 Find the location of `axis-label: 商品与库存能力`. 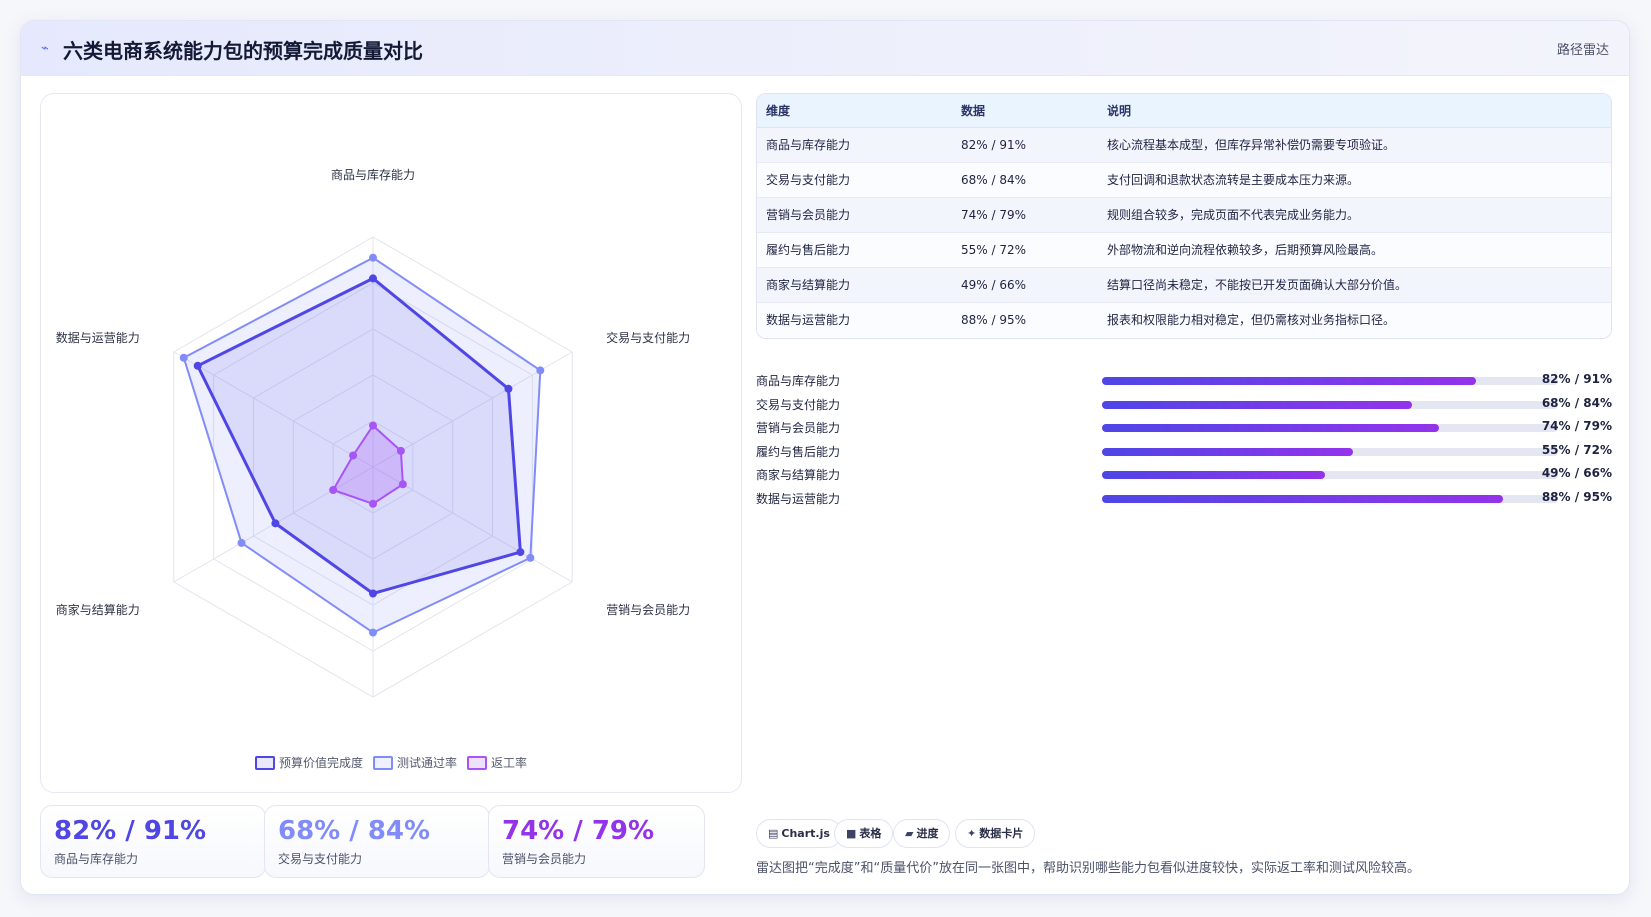

axis-label: 商品与库存能力 is located at coordinates (373, 174).